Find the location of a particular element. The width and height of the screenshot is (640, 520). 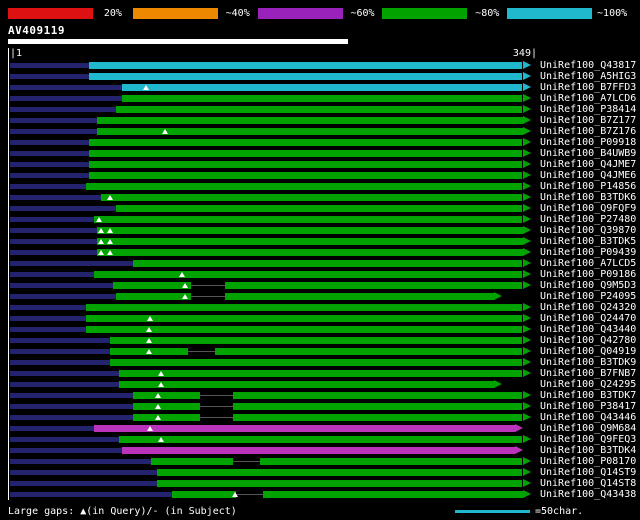

hit-label: UniRef100_Q43438 is located at coordinates (588, 494).